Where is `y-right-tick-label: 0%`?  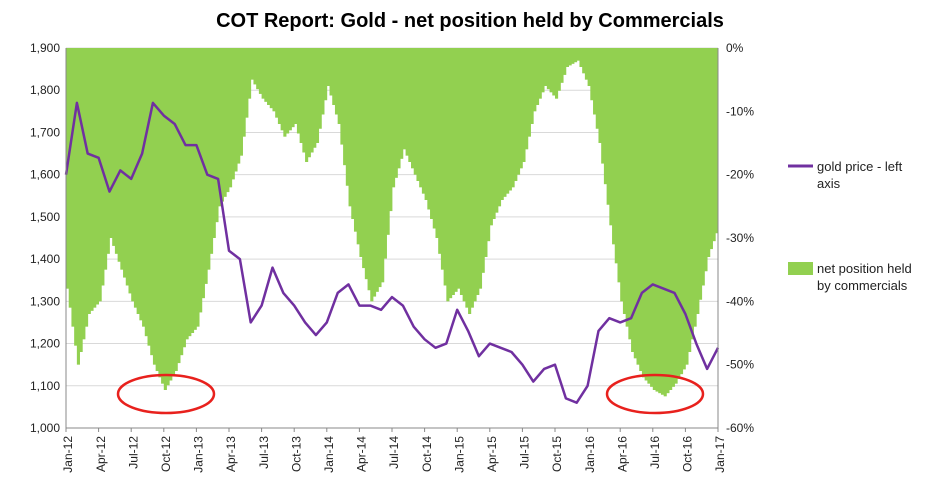 y-right-tick-label: 0% is located at coordinates (735, 48).